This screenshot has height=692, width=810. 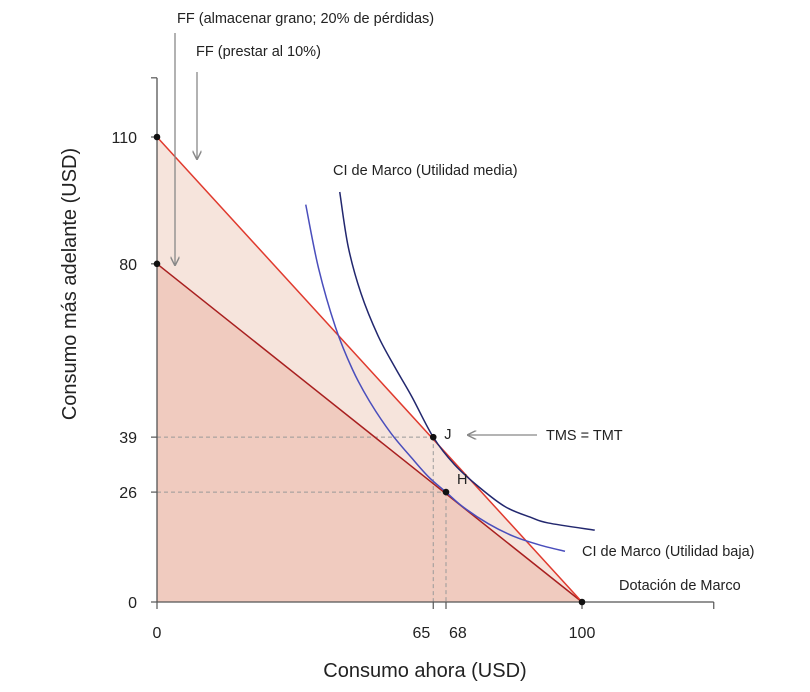 I want to click on annotation-tms: TMS = TMT, so click(x=584, y=436).